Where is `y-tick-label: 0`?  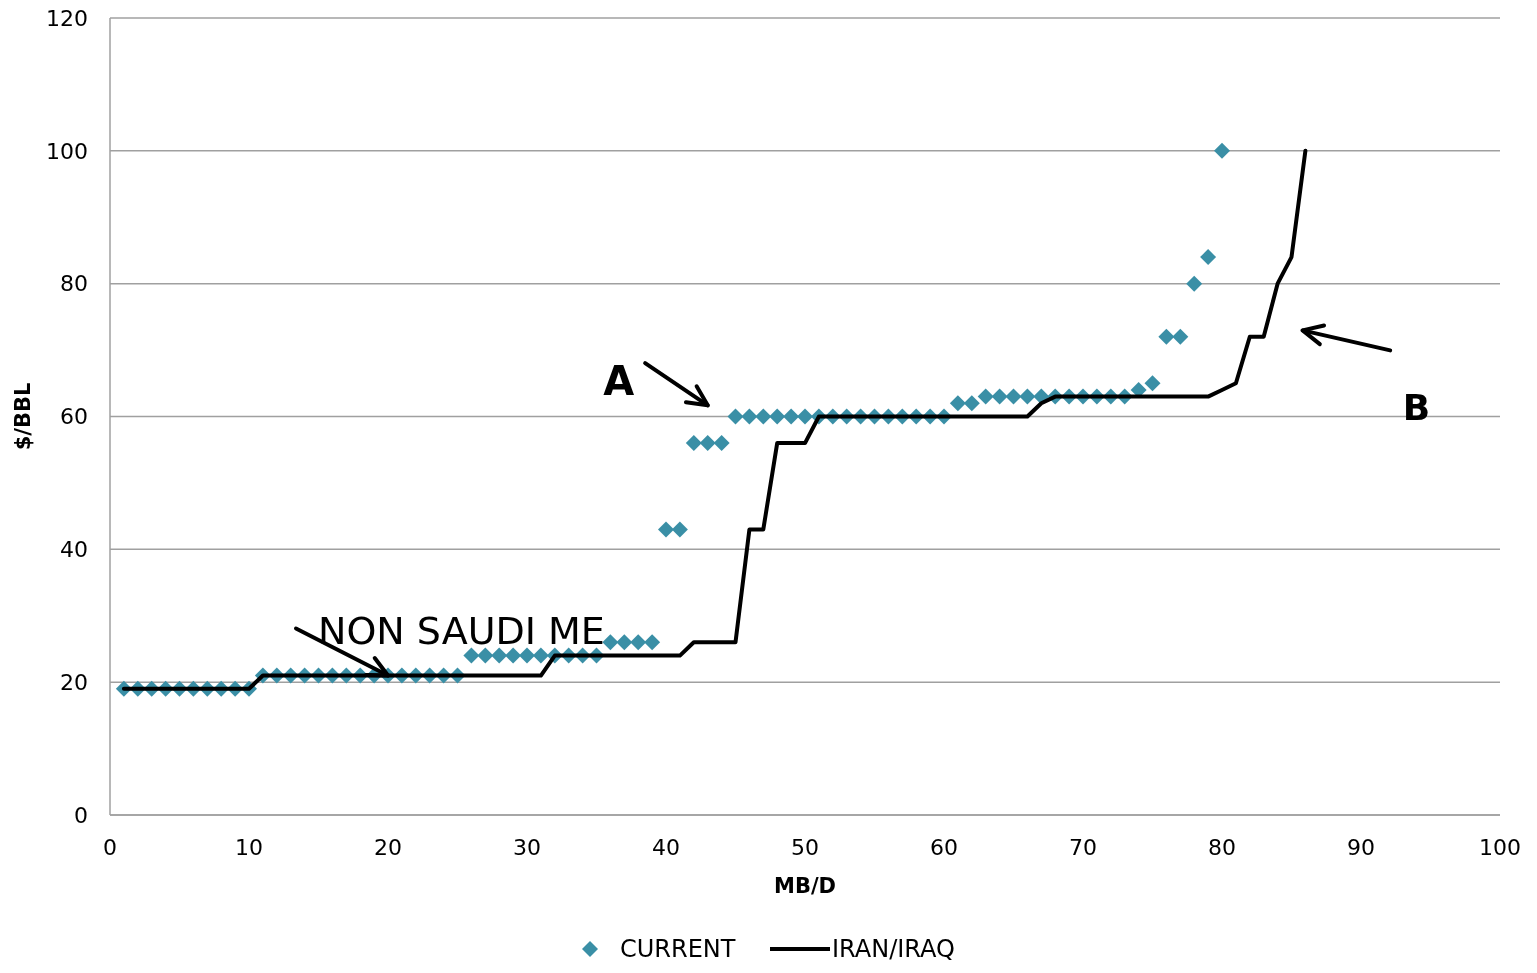
y-tick-label: 0 is located at coordinates (81, 815).